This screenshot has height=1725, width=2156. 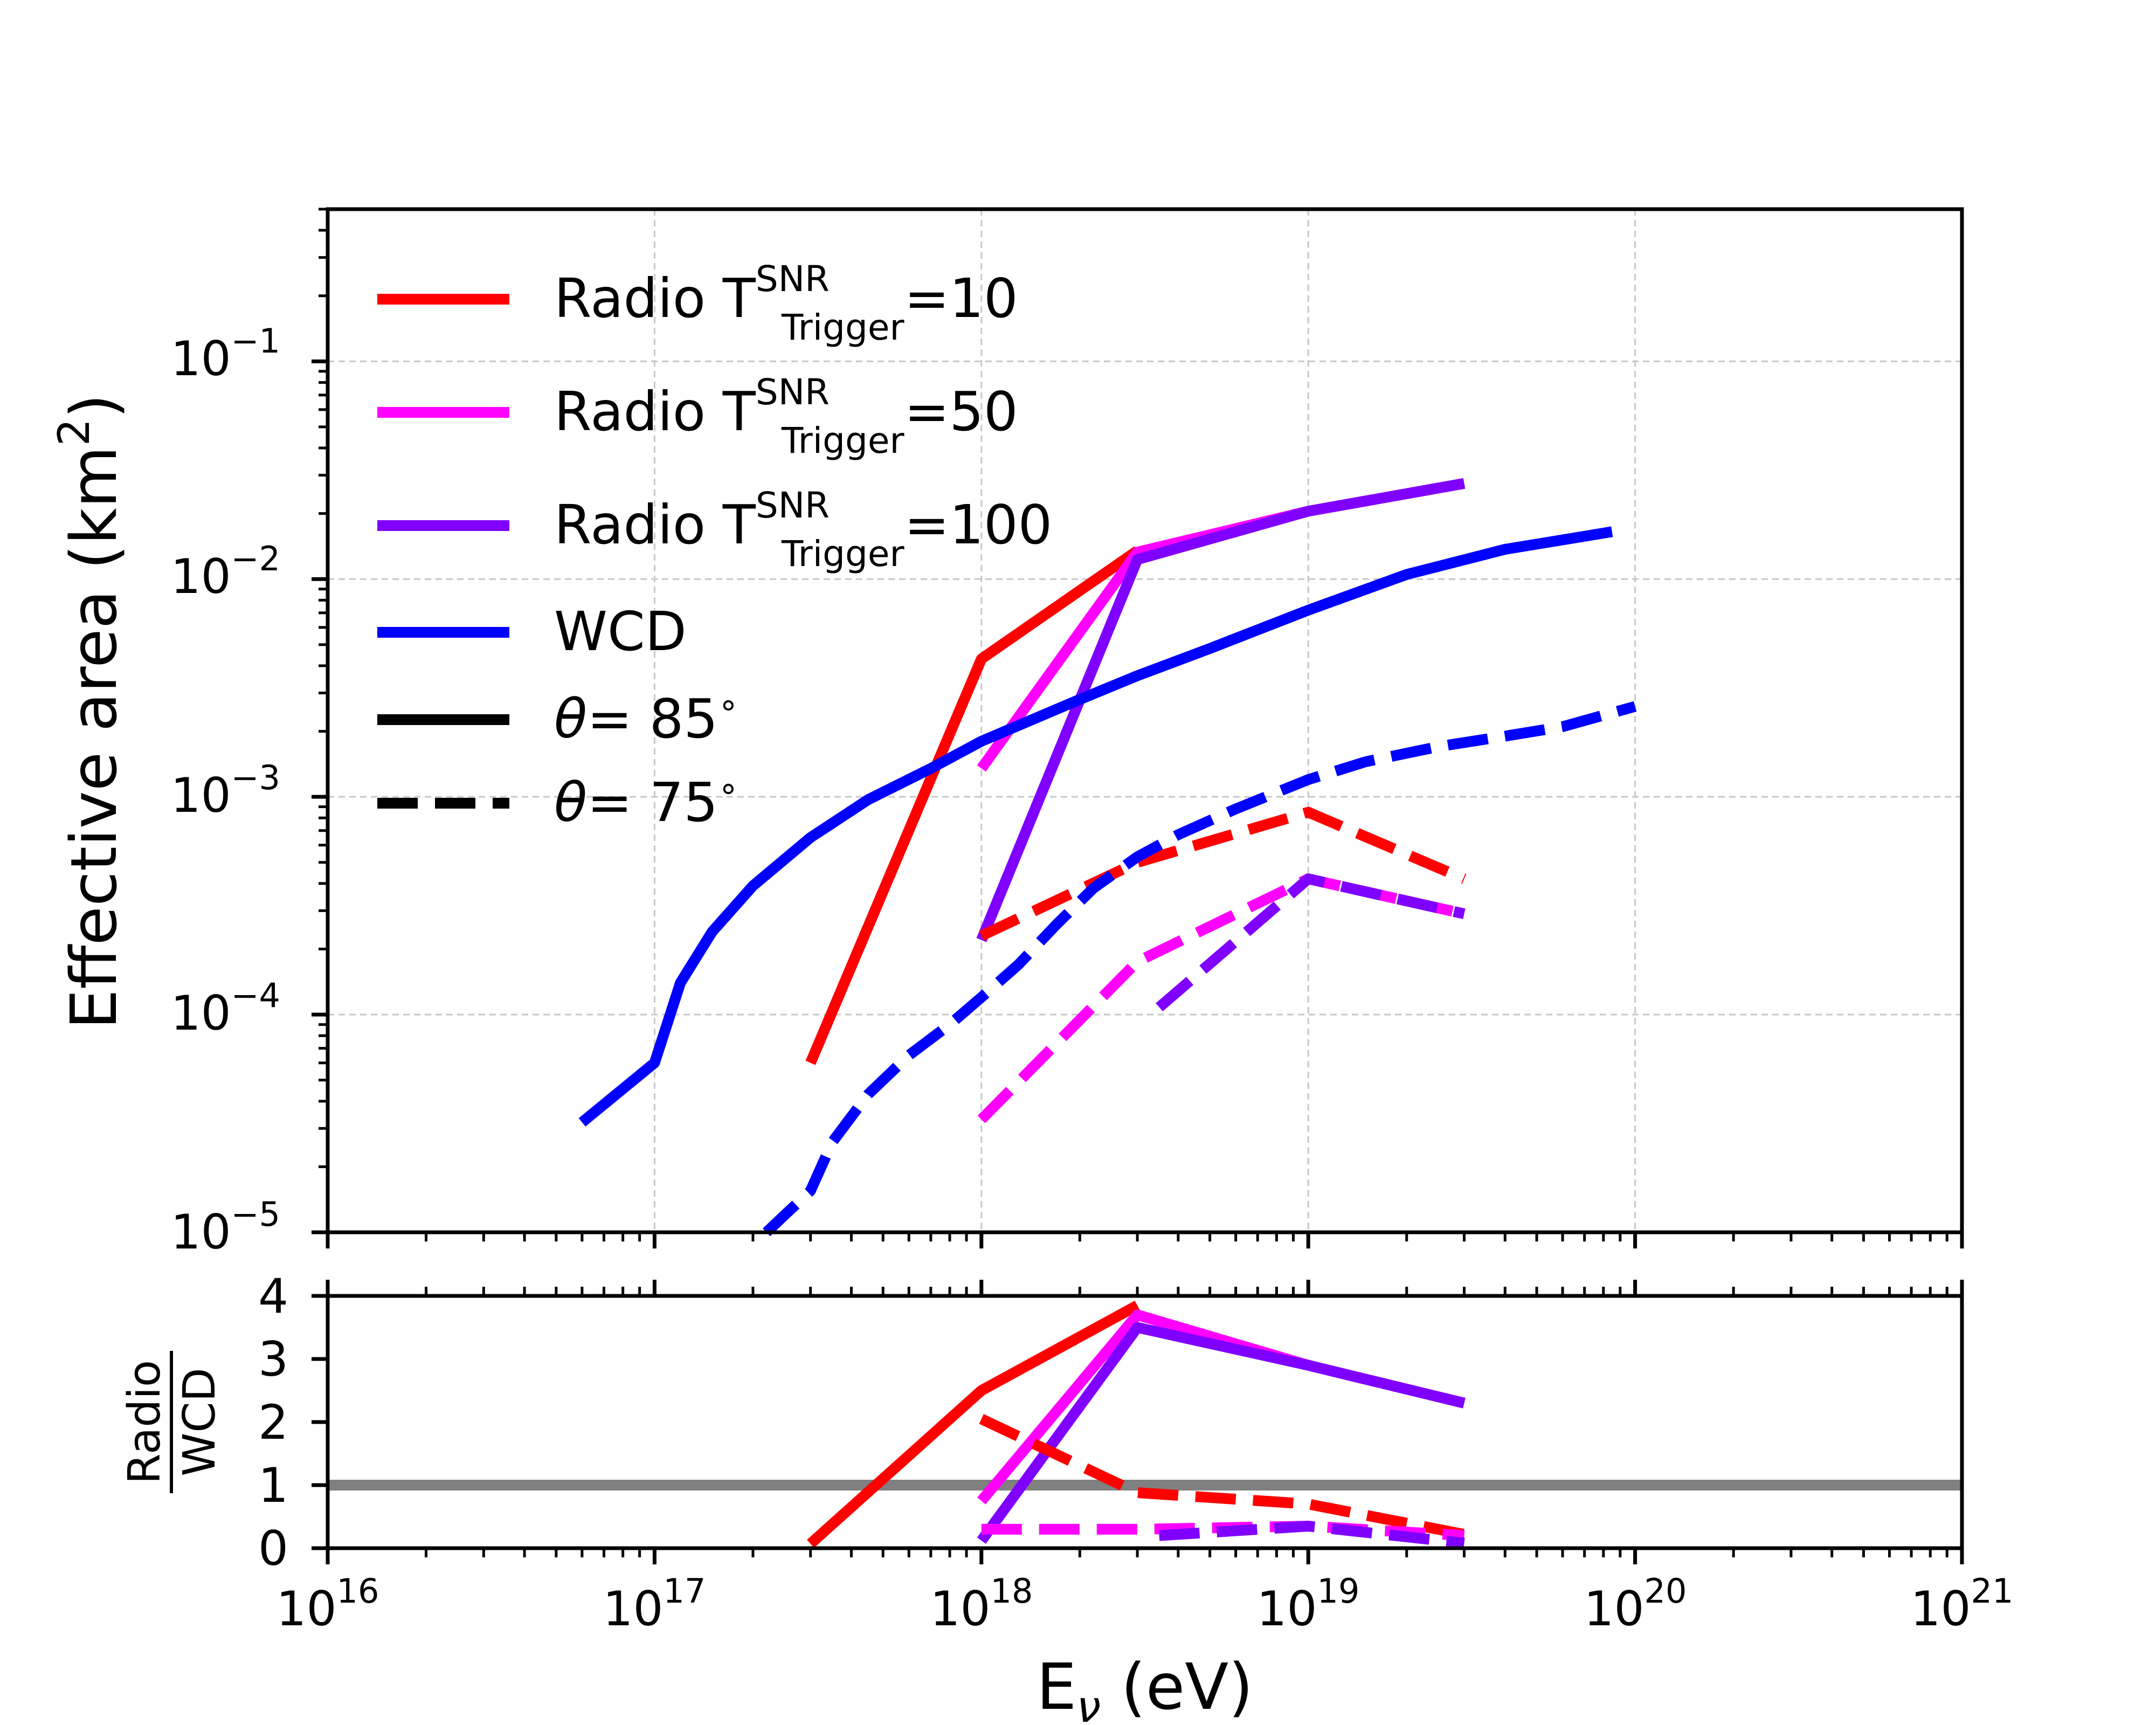 I want to click on ytick-label: 10⁻³, so click(x=225, y=790).